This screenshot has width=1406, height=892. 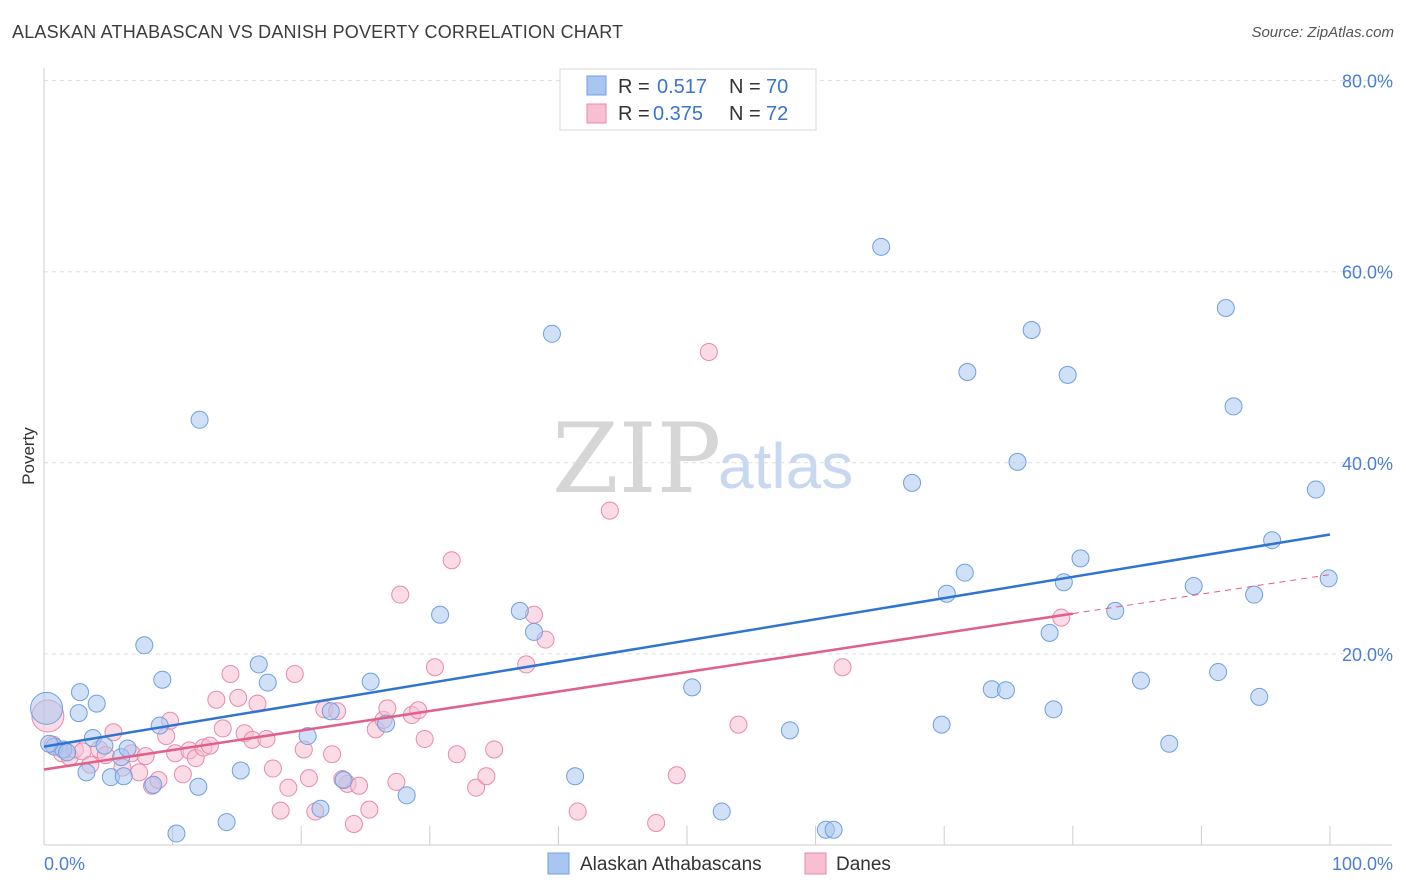 I want to click on bottom-legend-swatch-pink, so click(x=815, y=863).